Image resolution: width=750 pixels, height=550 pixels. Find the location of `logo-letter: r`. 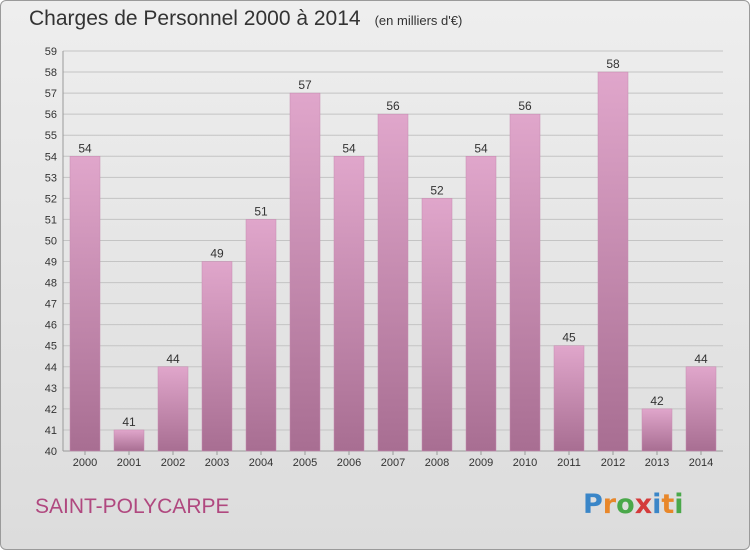

logo-letter: r is located at coordinates (609, 504).